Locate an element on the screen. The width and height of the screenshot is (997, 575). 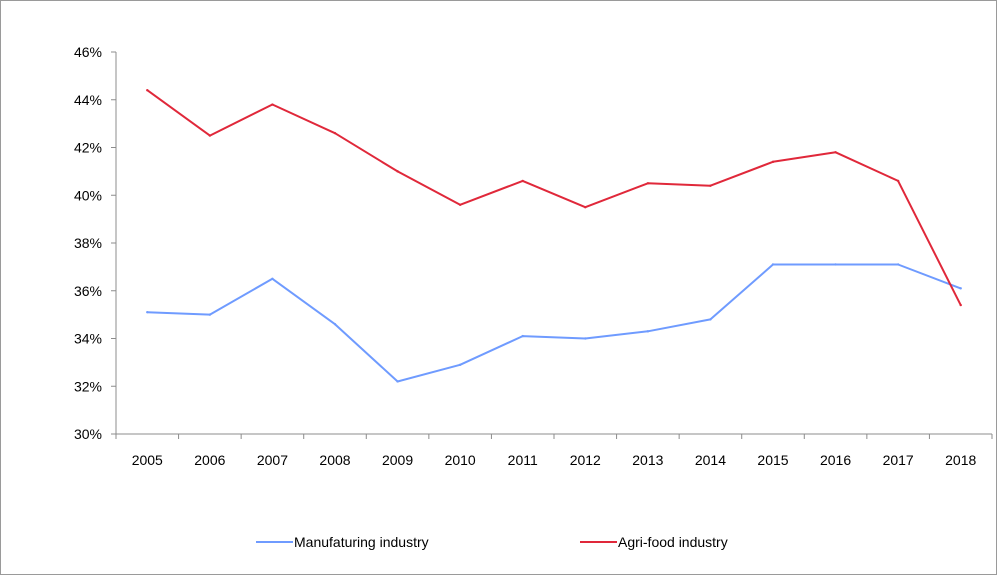
y-tick-label: 46% is located at coordinates (88, 52).